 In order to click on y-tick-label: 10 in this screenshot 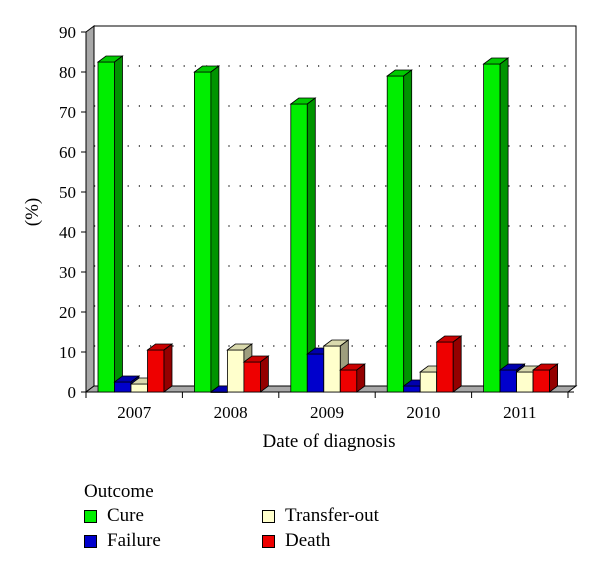, I will do `click(67, 352)`.